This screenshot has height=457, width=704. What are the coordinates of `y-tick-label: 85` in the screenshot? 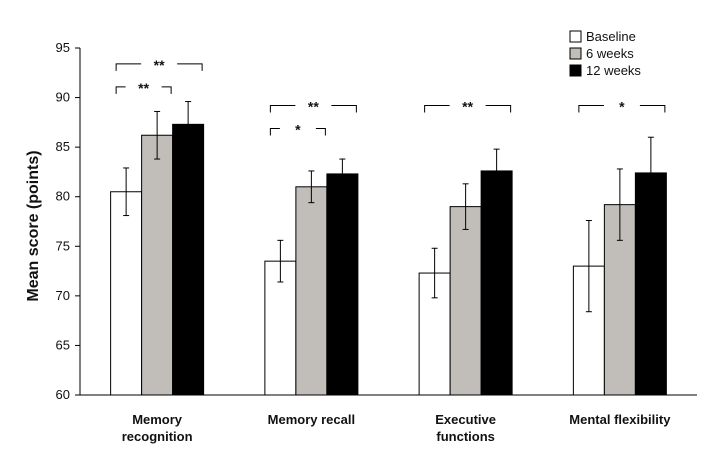 It's located at (63, 146).